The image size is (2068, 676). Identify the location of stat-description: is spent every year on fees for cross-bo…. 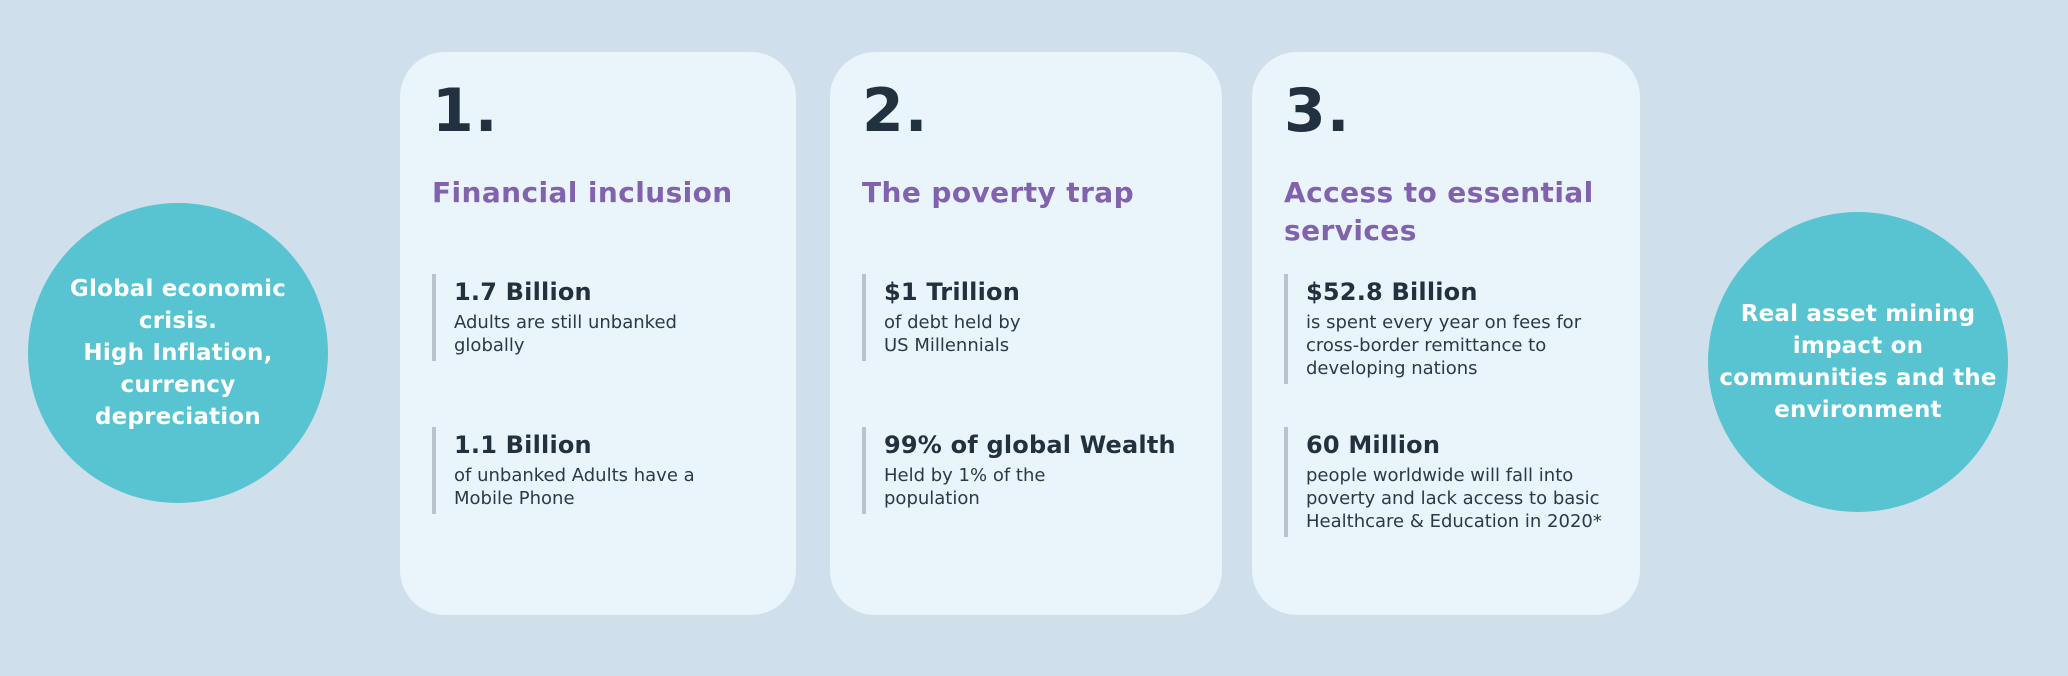
(1444, 345).